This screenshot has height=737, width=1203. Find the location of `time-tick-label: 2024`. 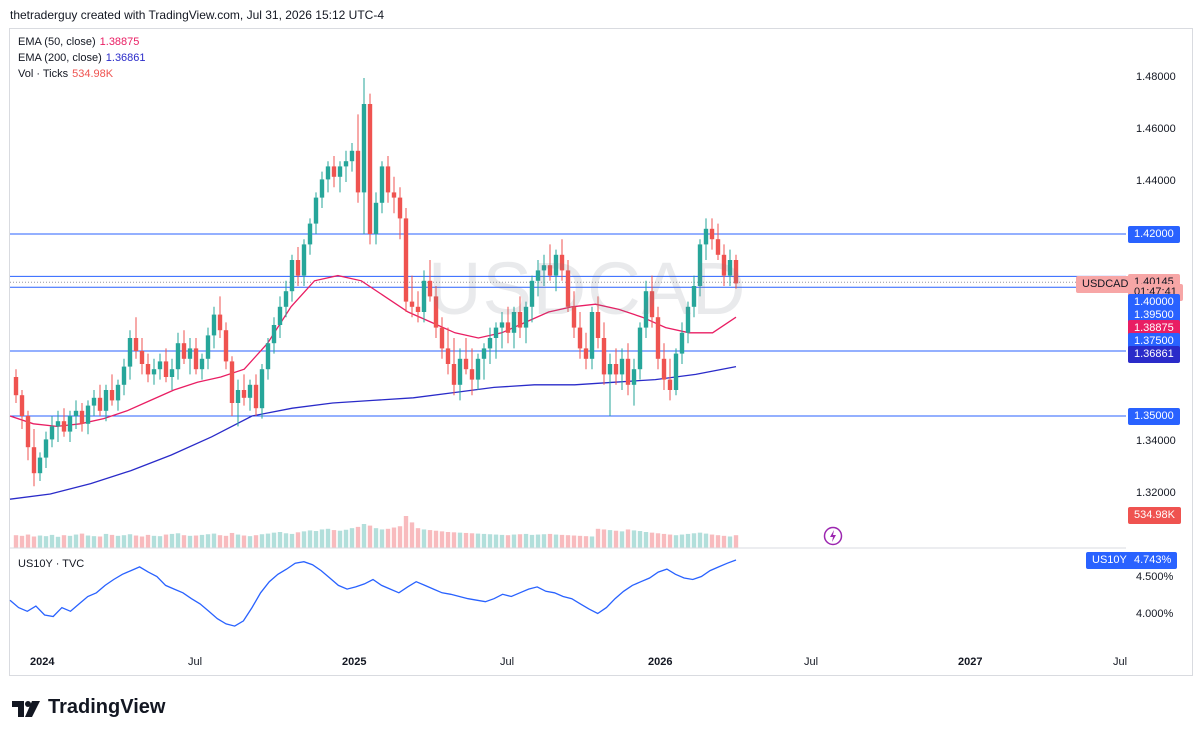

time-tick-label: 2024 is located at coordinates (42, 662).